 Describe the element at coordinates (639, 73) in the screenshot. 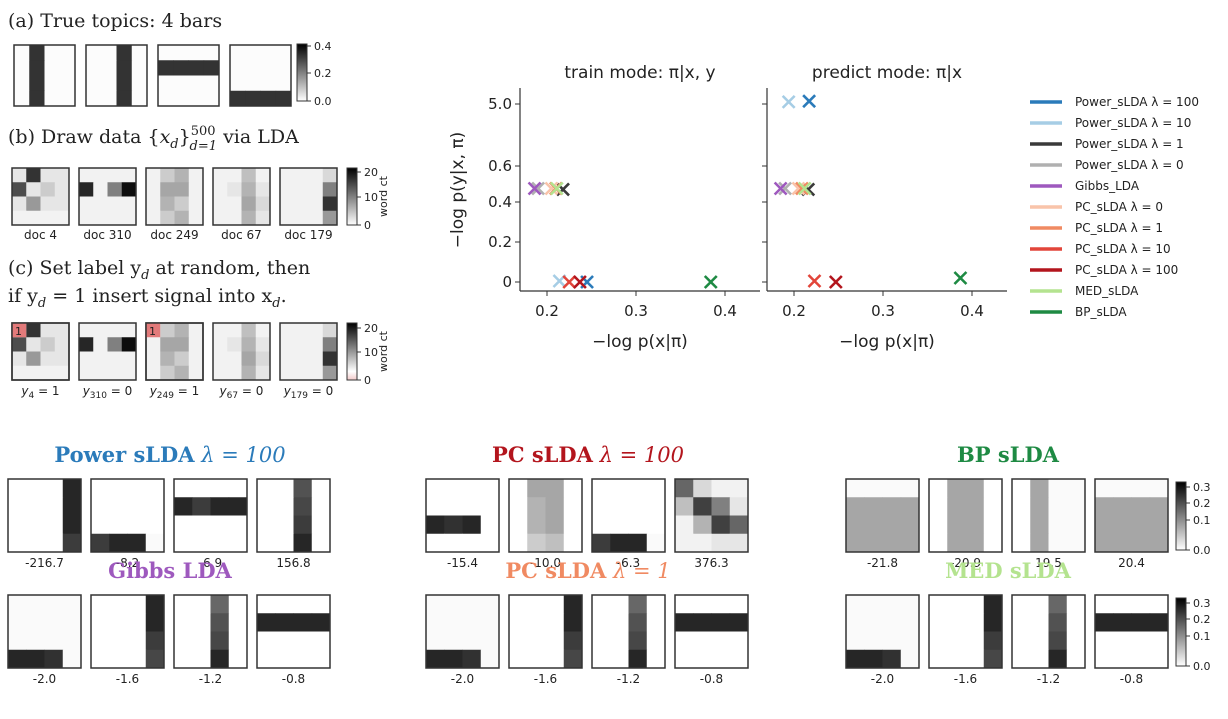

I see `scatter-title: train mode: π|x, y` at that location.